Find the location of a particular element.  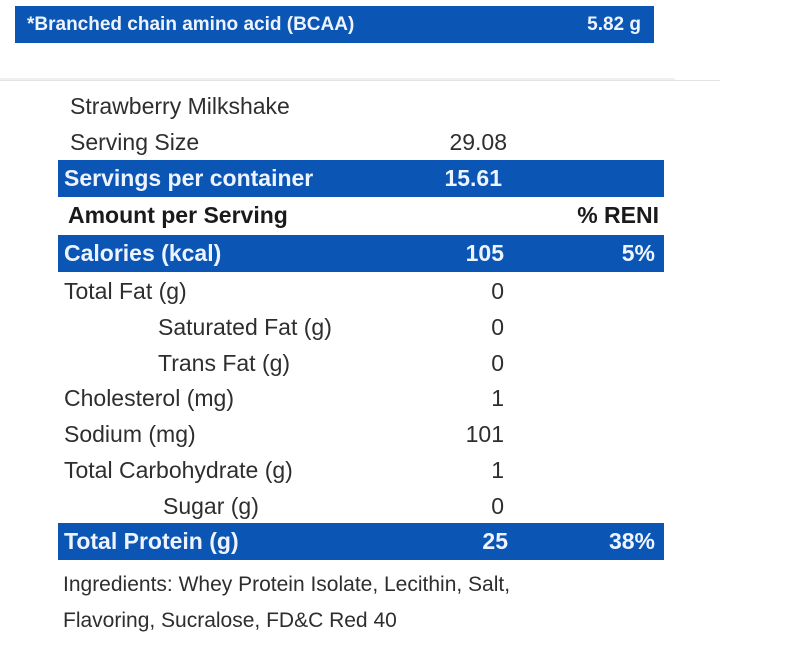

nutrient-label: Sugar (g) is located at coordinates (211, 506).